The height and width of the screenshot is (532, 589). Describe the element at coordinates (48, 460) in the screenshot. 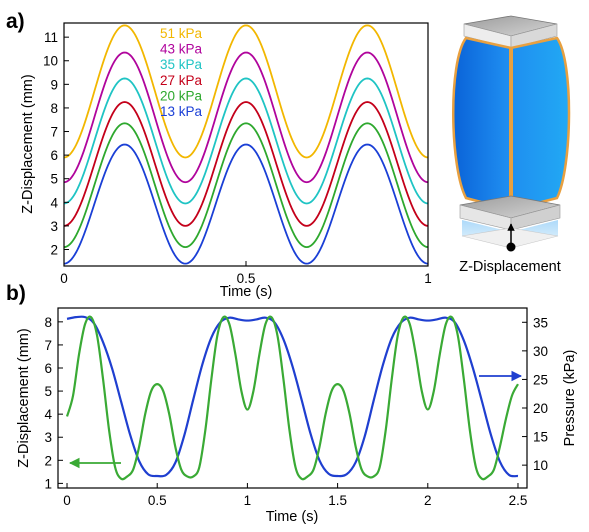

I see `chart-b-ytick-label: 2` at that location.